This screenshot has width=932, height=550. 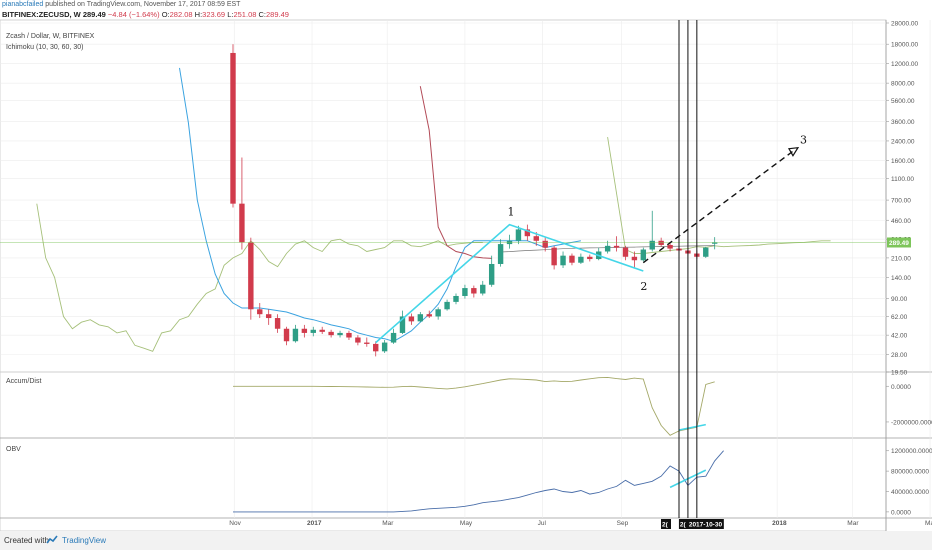 What do you see at coordinates (259, 277) in the screenshot?
I see `chikou-line` at bounding box center [259, 277].